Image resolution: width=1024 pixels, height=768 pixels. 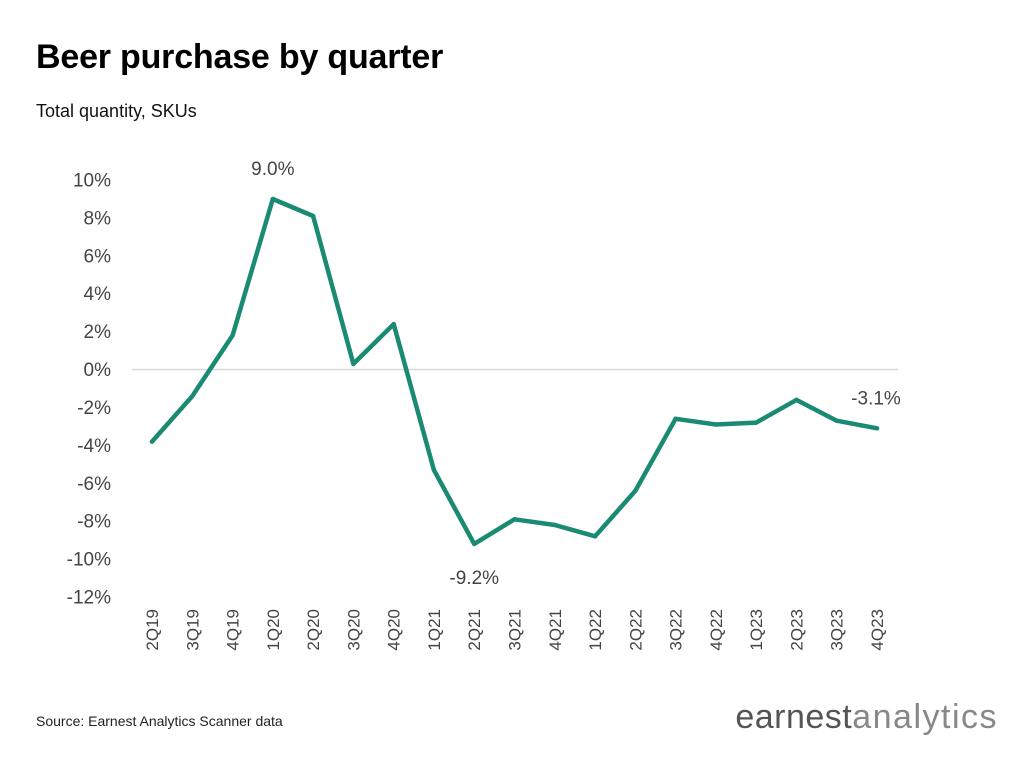 I want to click on data-point-2Q20, so click(x=313, y=216).